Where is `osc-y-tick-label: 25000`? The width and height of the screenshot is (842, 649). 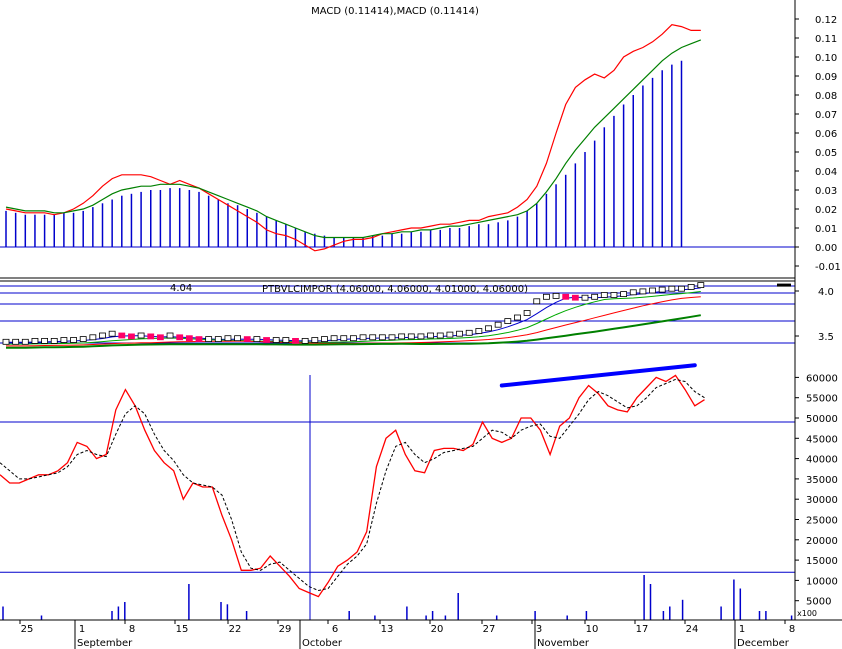 osc-y-tick-label: 25000 is located at coordinates (822, 521).